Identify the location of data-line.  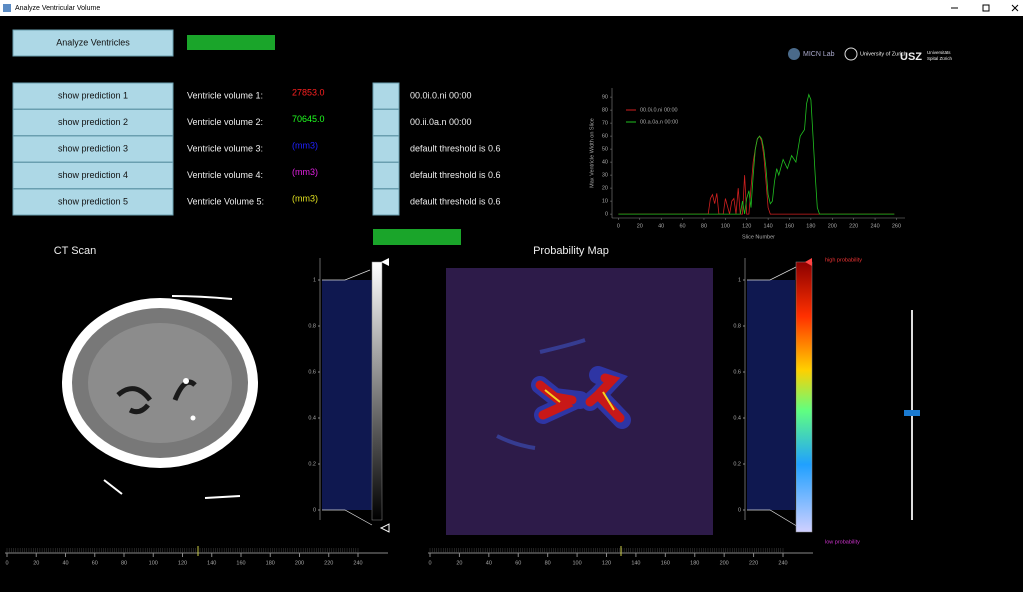
(756, 154).